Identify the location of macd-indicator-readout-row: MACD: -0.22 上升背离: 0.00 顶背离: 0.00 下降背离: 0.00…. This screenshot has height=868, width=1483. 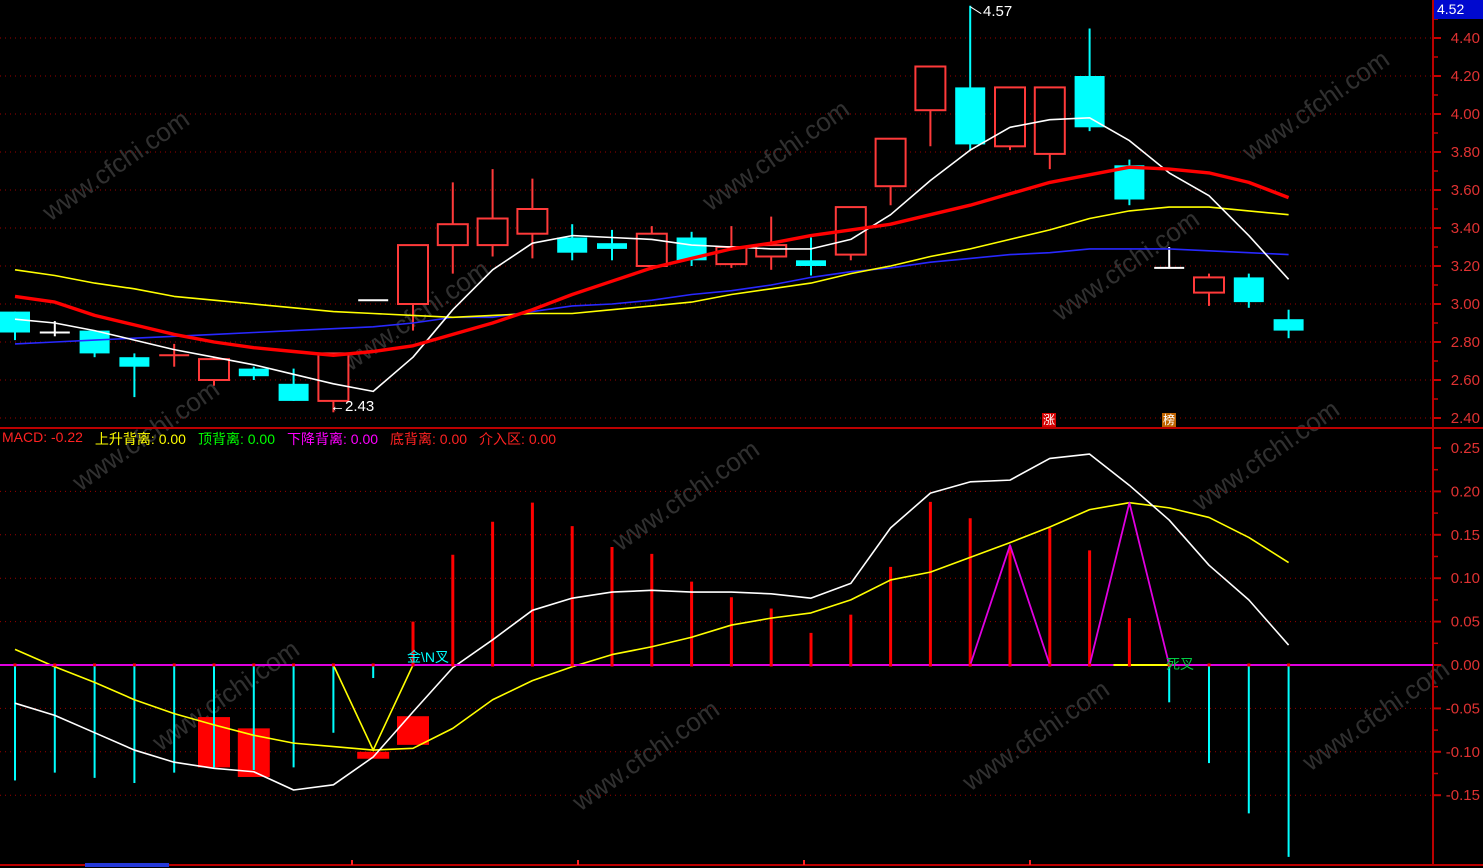
(279, 439).